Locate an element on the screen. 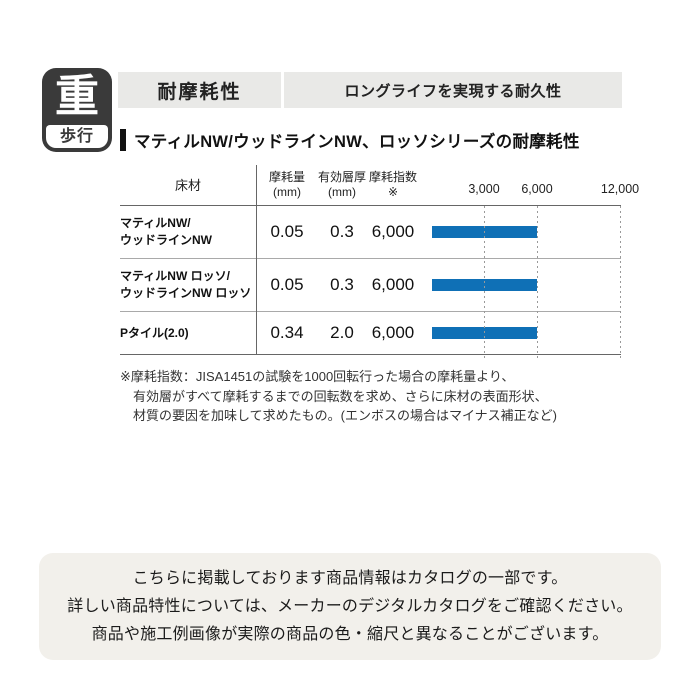 The height and width of the screenshot is (700, 700). heavy-walking-badge: 重 歩行 is located at coordinates (77, 110).